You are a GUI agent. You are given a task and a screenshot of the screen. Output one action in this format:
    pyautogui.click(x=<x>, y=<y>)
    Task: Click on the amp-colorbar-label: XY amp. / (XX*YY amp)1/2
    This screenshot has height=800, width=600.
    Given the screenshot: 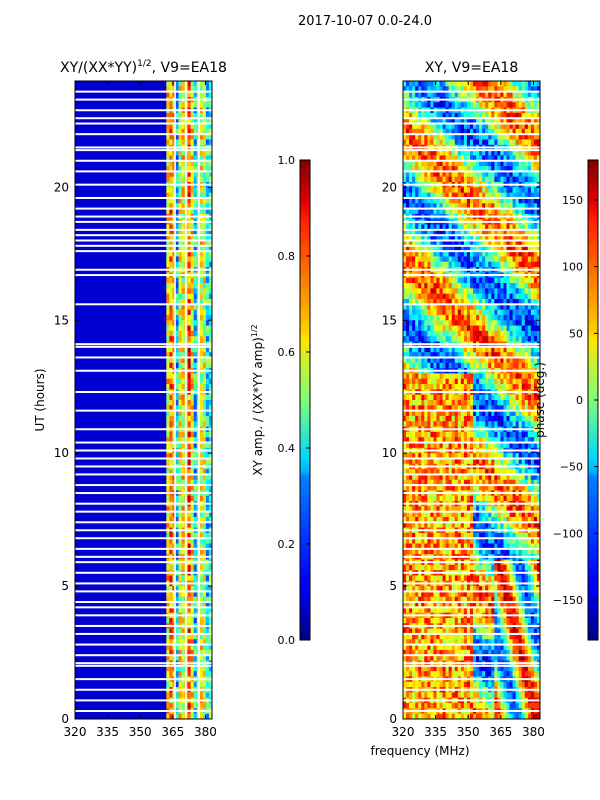 What is the action you would take?
    pyautogui.click(x=257, y=399)
    